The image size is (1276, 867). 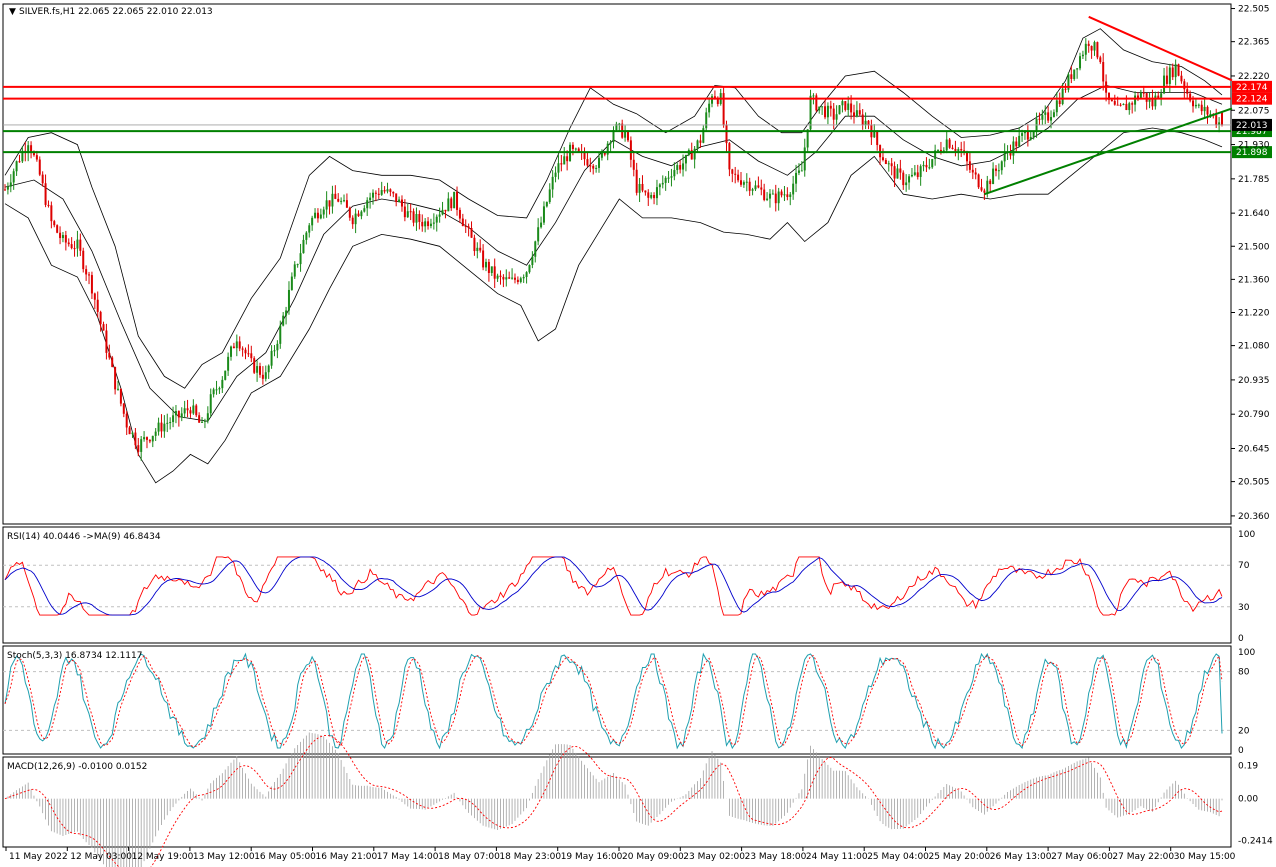 What do you see at coordinates (408, 857) in the screenshot?
I see `time-axis-label: 17 May 14:00` at bounding box center [408, 857].